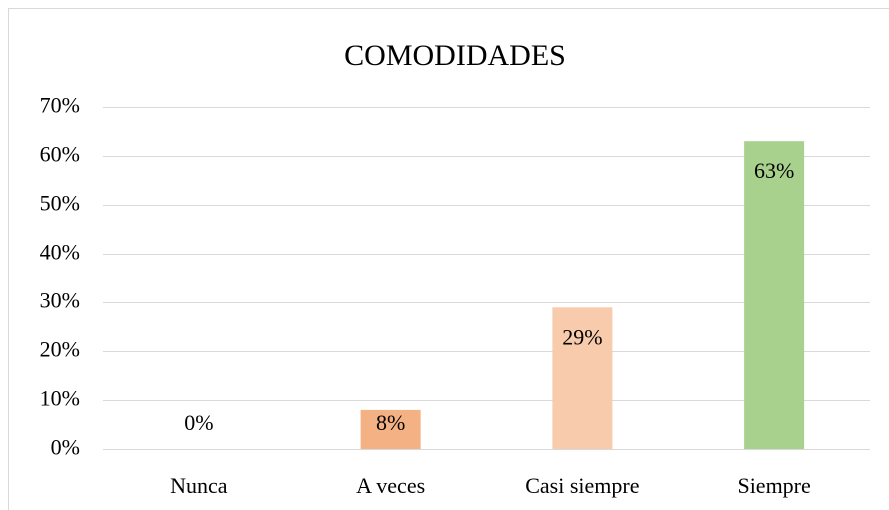 This screenshot has width=889, height=510. I want to click on y-tick-label: 20%, so click(60, 349).